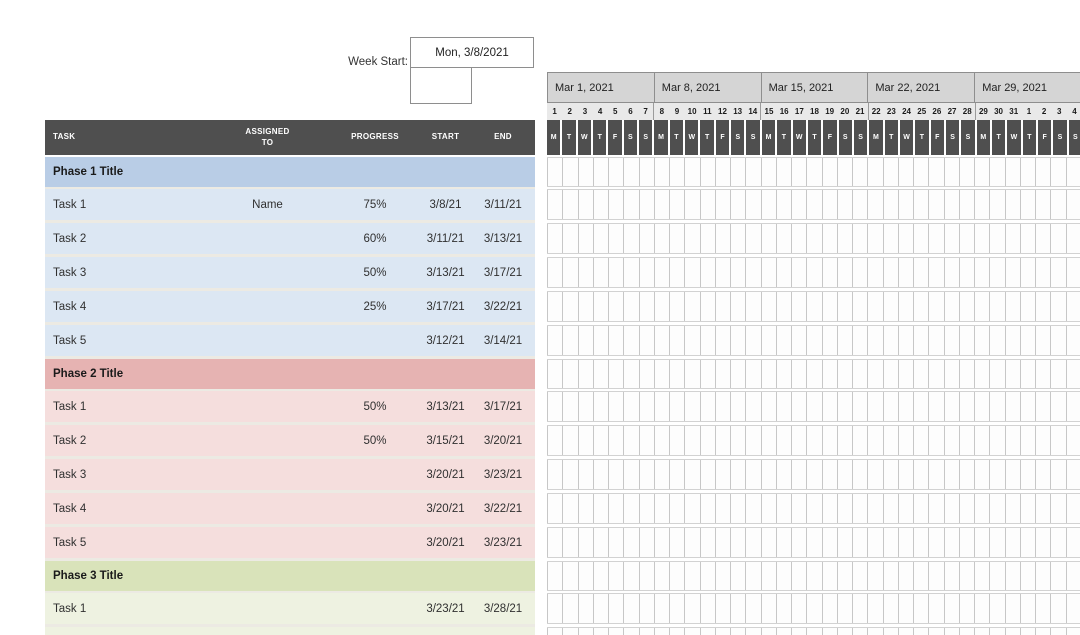 The width and height of the screenshot is (1080, 635). What do you see at coordinates (722, 111) in the screenshot?
I see `day-number-cell: 12` at bounding box center [722, 111].